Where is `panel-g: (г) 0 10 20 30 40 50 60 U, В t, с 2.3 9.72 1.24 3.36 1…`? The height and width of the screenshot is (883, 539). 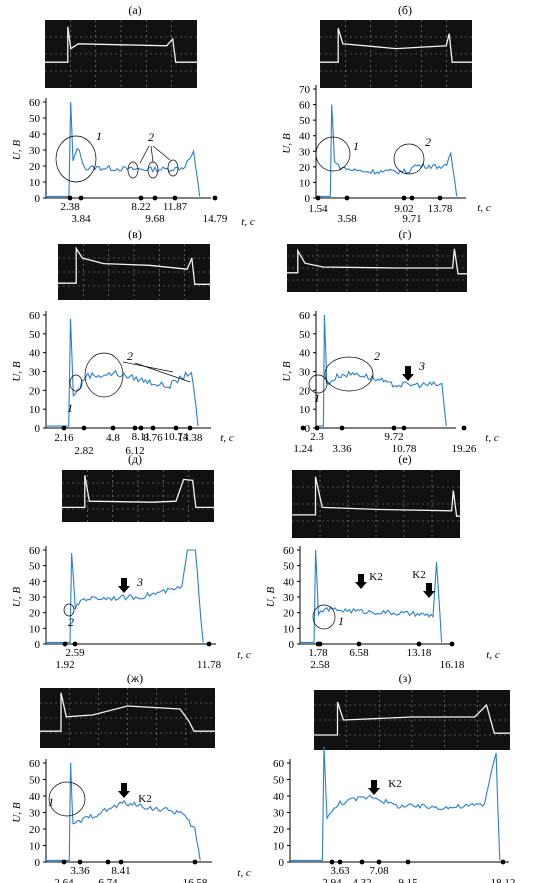
panel-g: (г) 0 10 20 30 40 50 60 U, В t, с 2.3 9.72 1.24 3.36 1… is located at coordinates (390, 341).